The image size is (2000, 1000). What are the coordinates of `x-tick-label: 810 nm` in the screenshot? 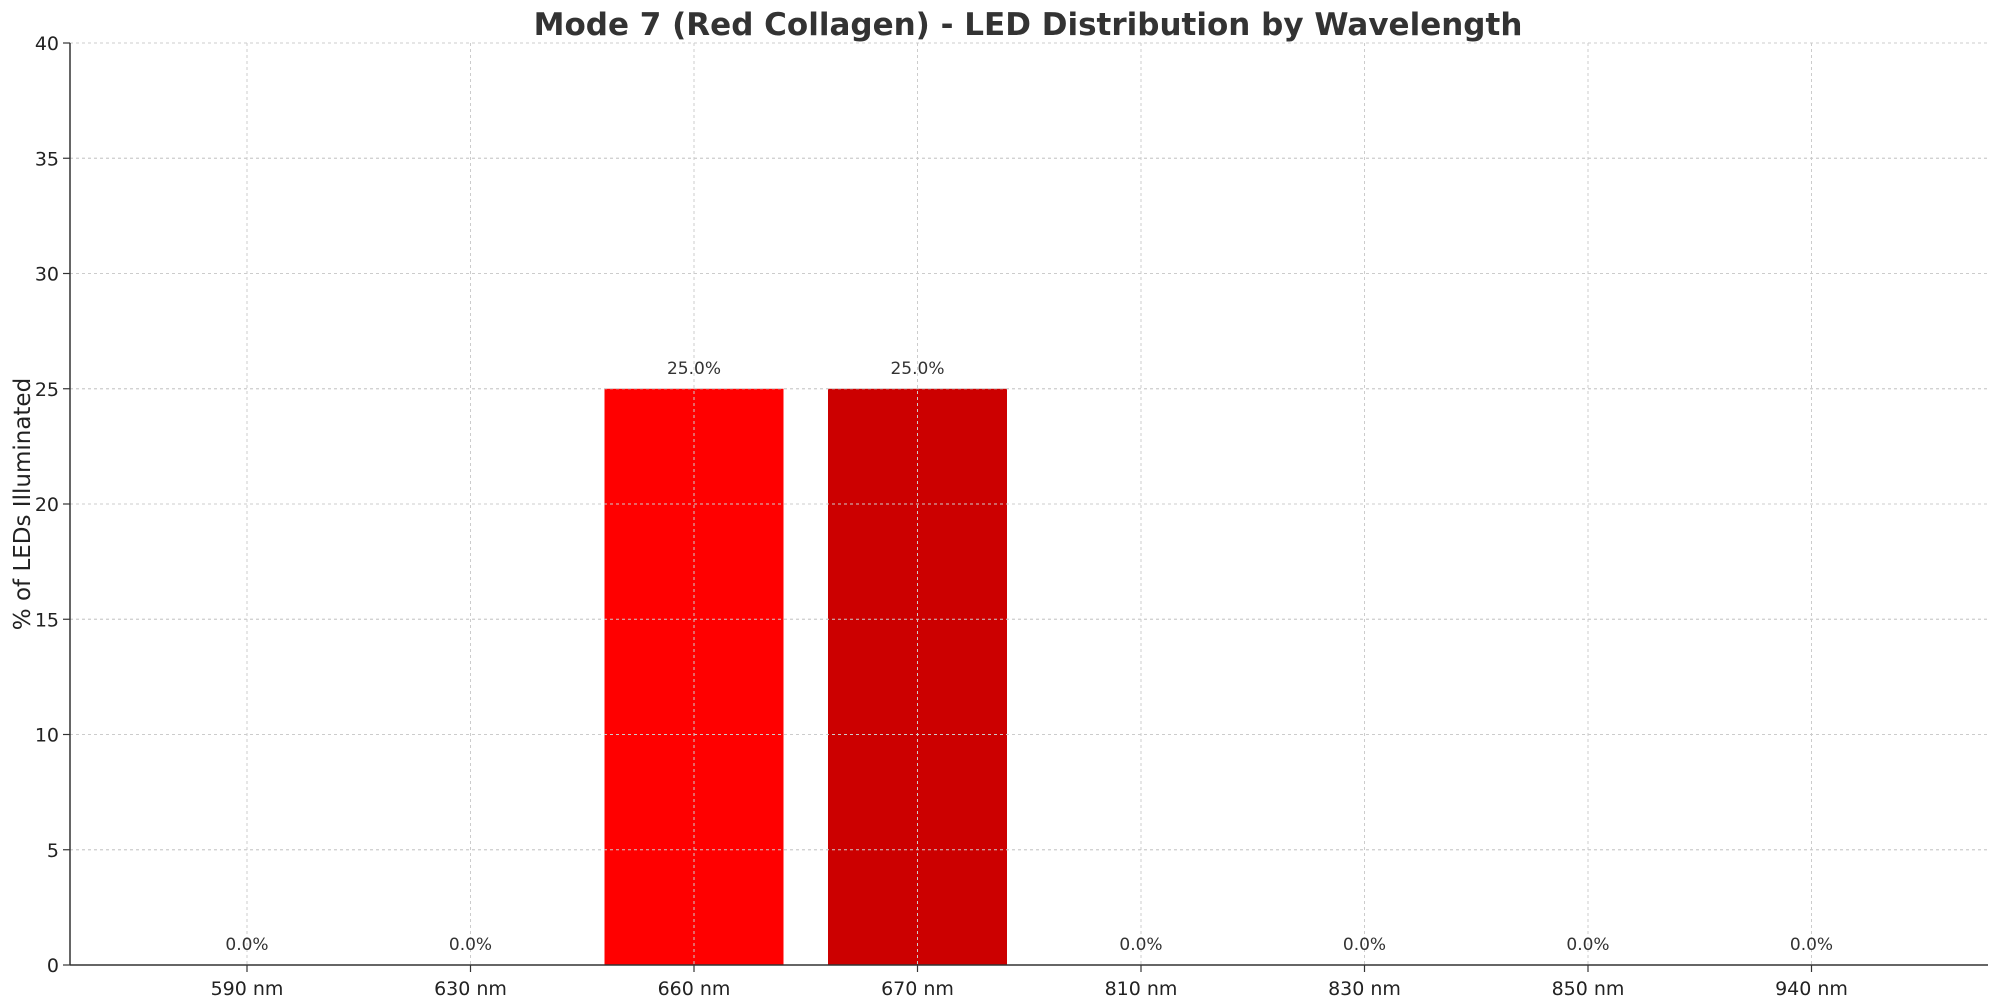 It's located at (1141, 989).